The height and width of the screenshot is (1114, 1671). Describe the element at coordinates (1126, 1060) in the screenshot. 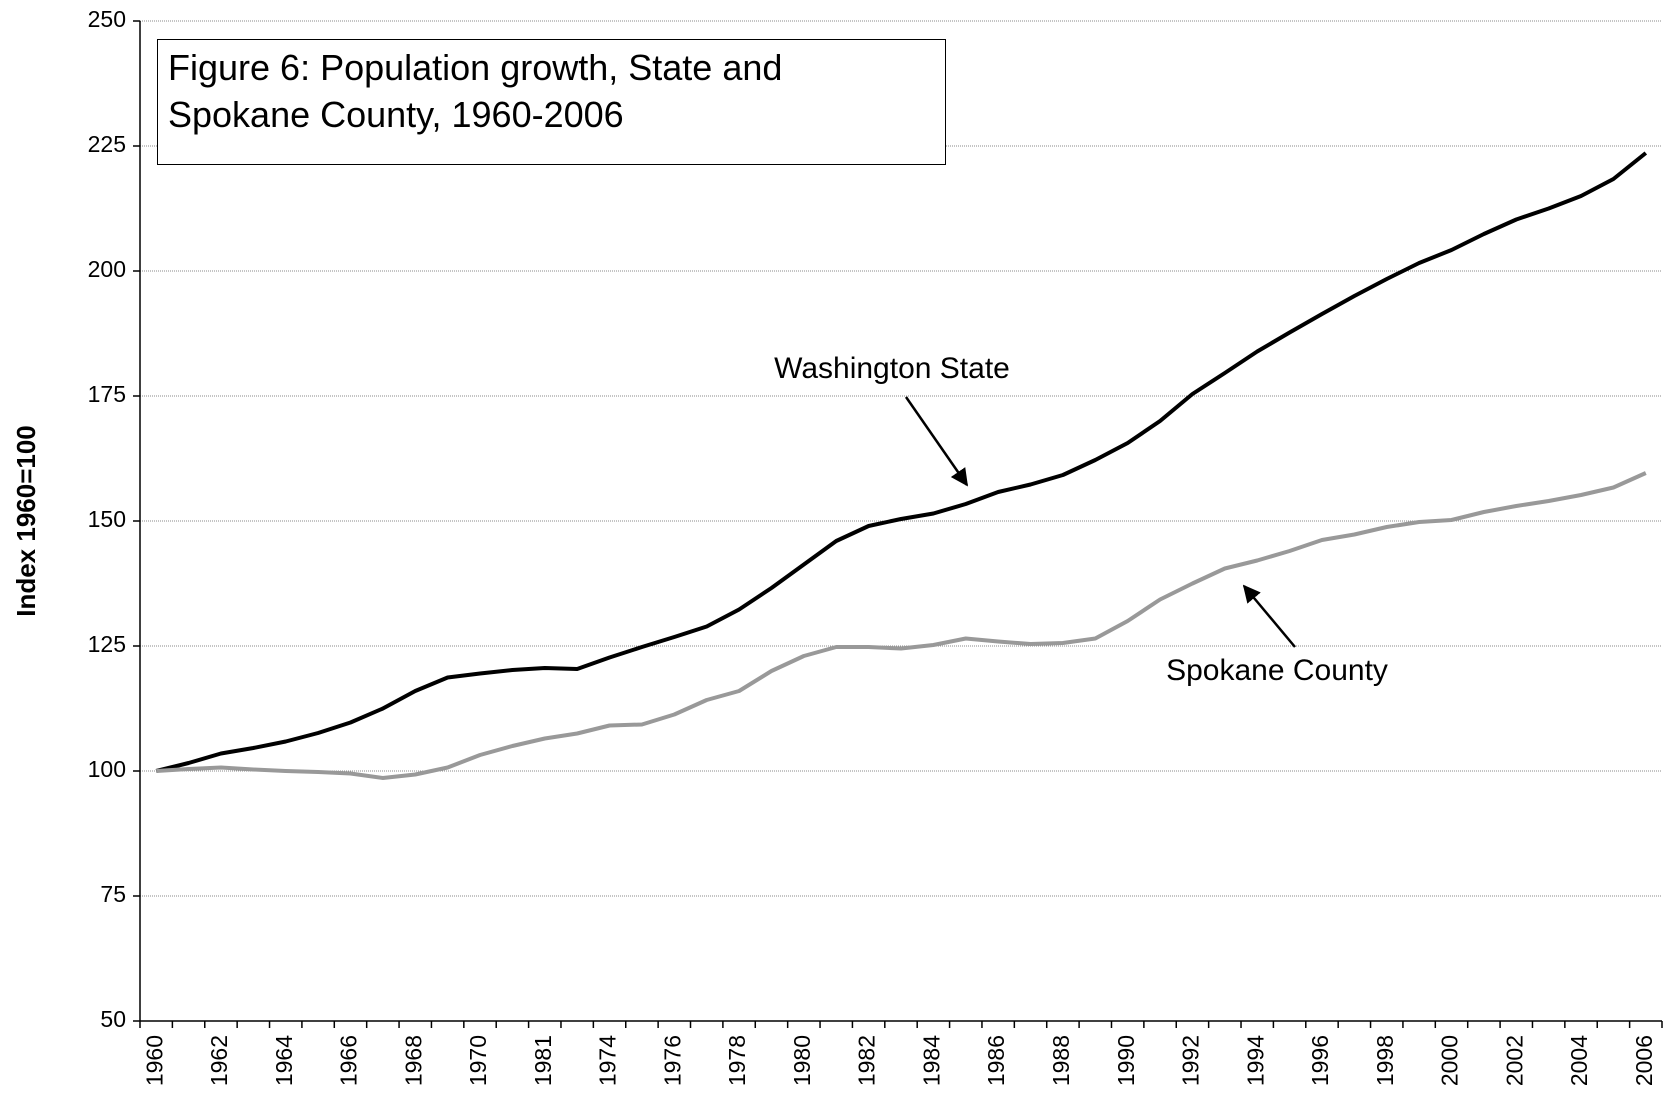

I see `x-tick-label: 1990` at that location.